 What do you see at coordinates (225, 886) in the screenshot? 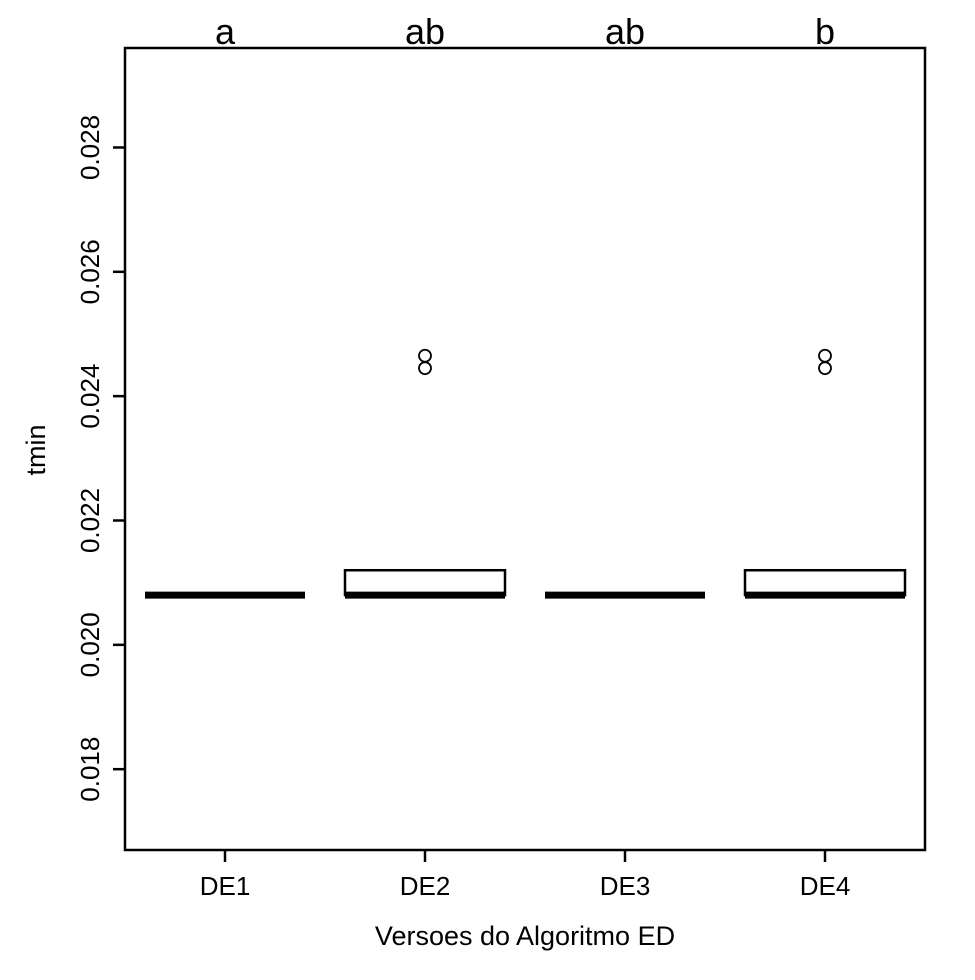
I see `x-tick-label: DE1` at bounding box center [225, 886].